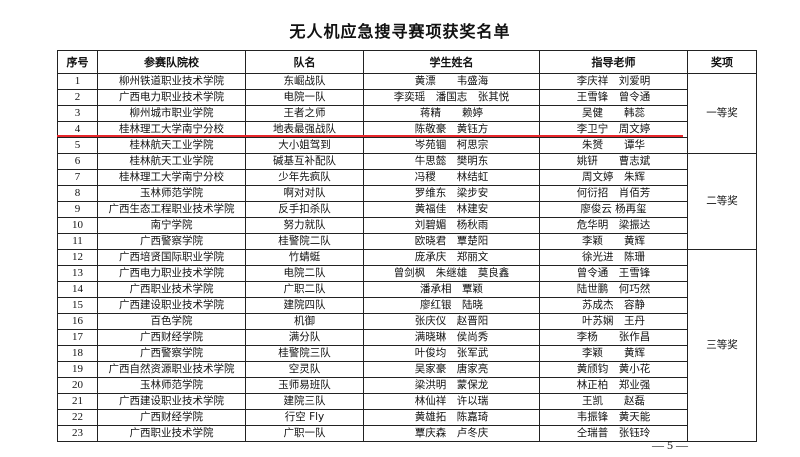 The width and height of the screenshot is (800, 457). I want to click on cell-students: 黄雄拓 陈嘉琦, so click(451, 417).